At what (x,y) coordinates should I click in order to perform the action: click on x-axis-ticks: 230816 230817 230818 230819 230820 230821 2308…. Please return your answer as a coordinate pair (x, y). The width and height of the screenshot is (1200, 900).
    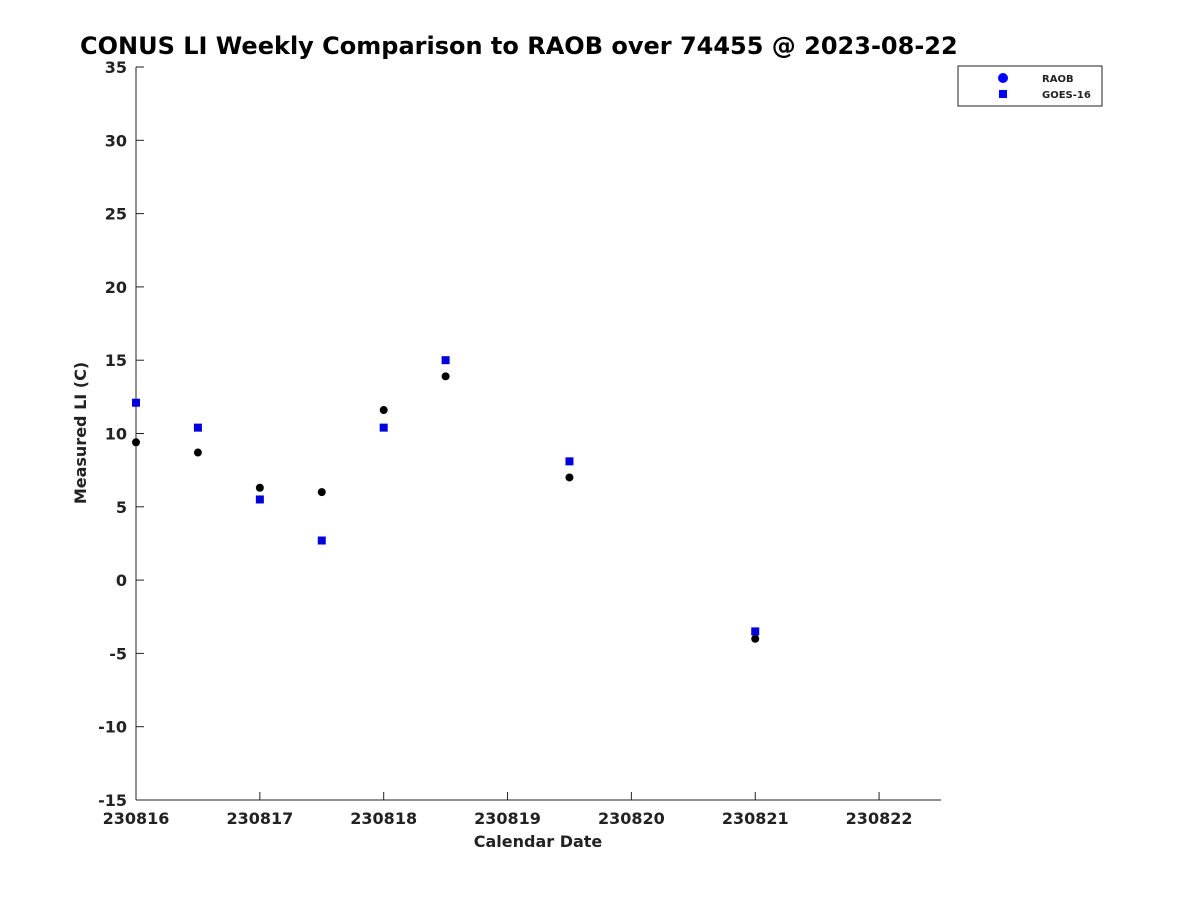
    Looking at the image, I should click on (508, 810).